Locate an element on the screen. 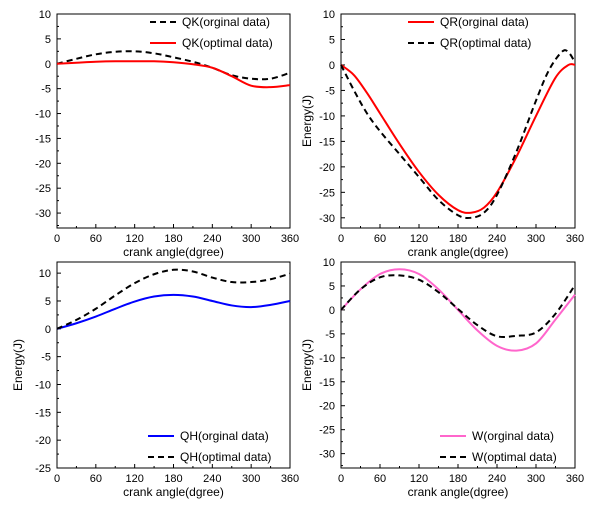 This screenshot has height=510, width=590. legend-label: QK(orginal data) is located at coordinates (226, 22).